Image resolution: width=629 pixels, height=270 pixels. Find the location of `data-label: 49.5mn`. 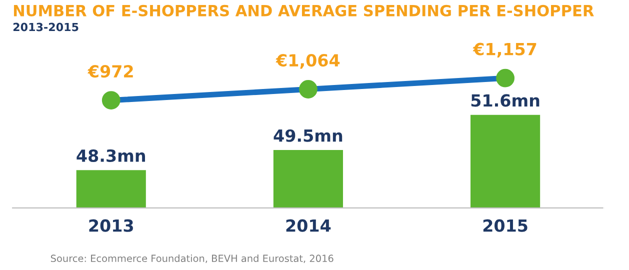

data-label: 49.5mn is located at coordinates (308, 135).